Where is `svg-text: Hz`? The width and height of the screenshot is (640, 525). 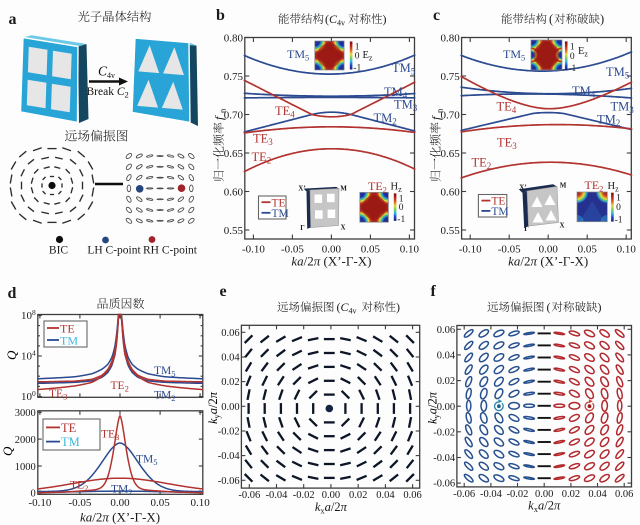
svg-text: Hz is located at coordinates (614, 187).